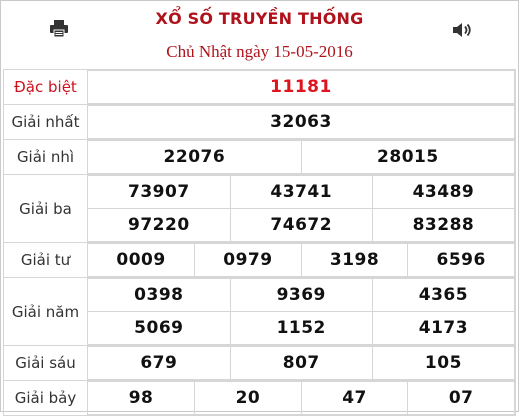 This screenshot has width=519, height=416. I want to click on prize-number: 679, so click(159, 363).